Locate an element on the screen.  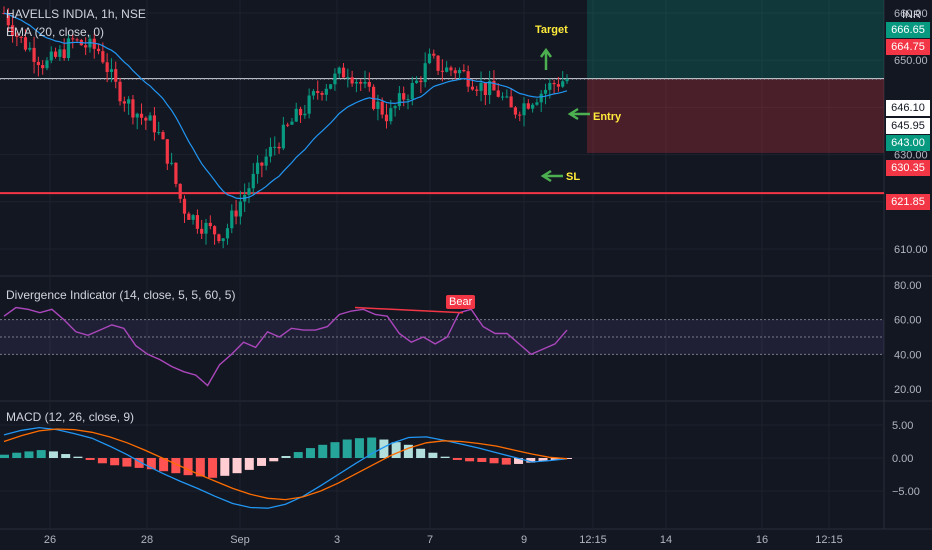
target-arrow-icon is located at coordinates (546, 58).